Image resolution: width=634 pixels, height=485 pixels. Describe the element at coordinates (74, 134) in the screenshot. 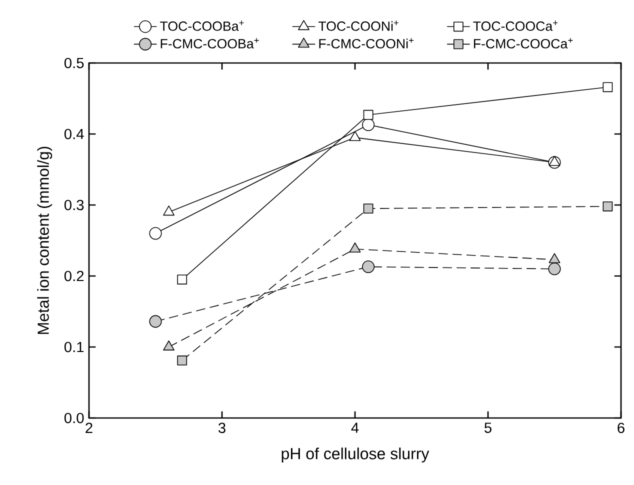

I see `y-tick-label: 0.4` at that location.